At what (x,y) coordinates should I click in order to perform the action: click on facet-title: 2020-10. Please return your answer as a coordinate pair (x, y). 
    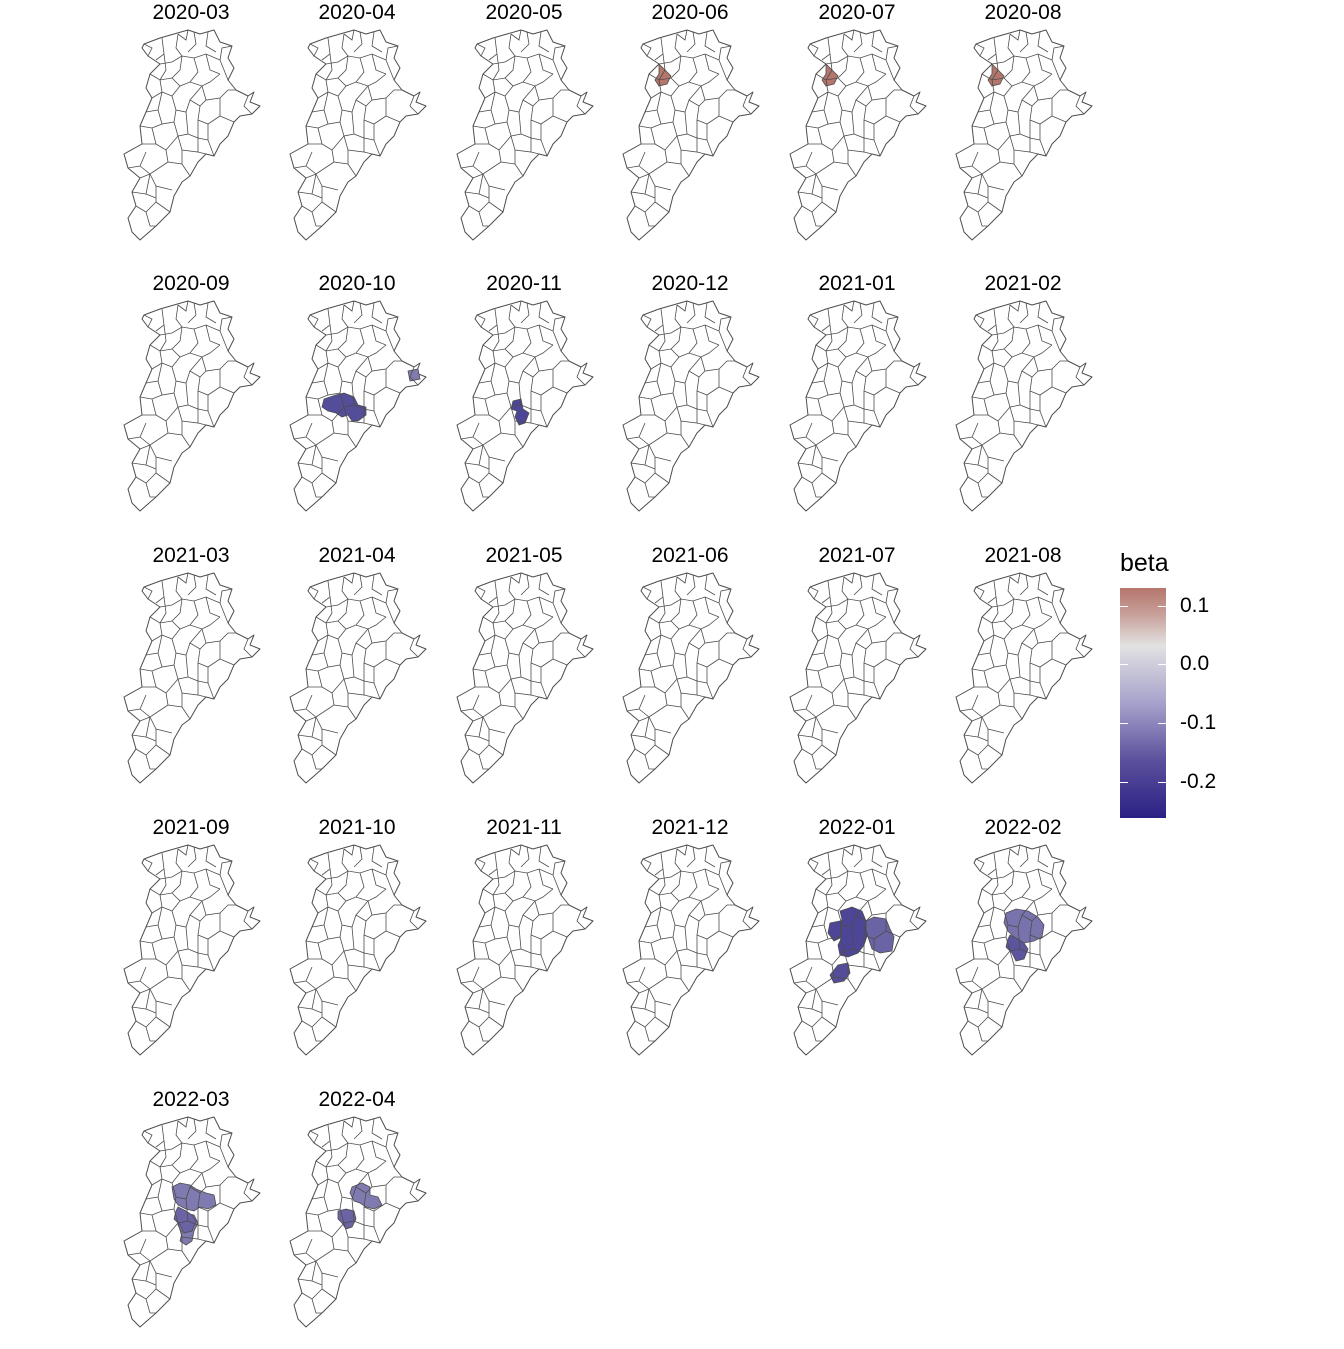
    Looking at the image, I should click on (357, 283).